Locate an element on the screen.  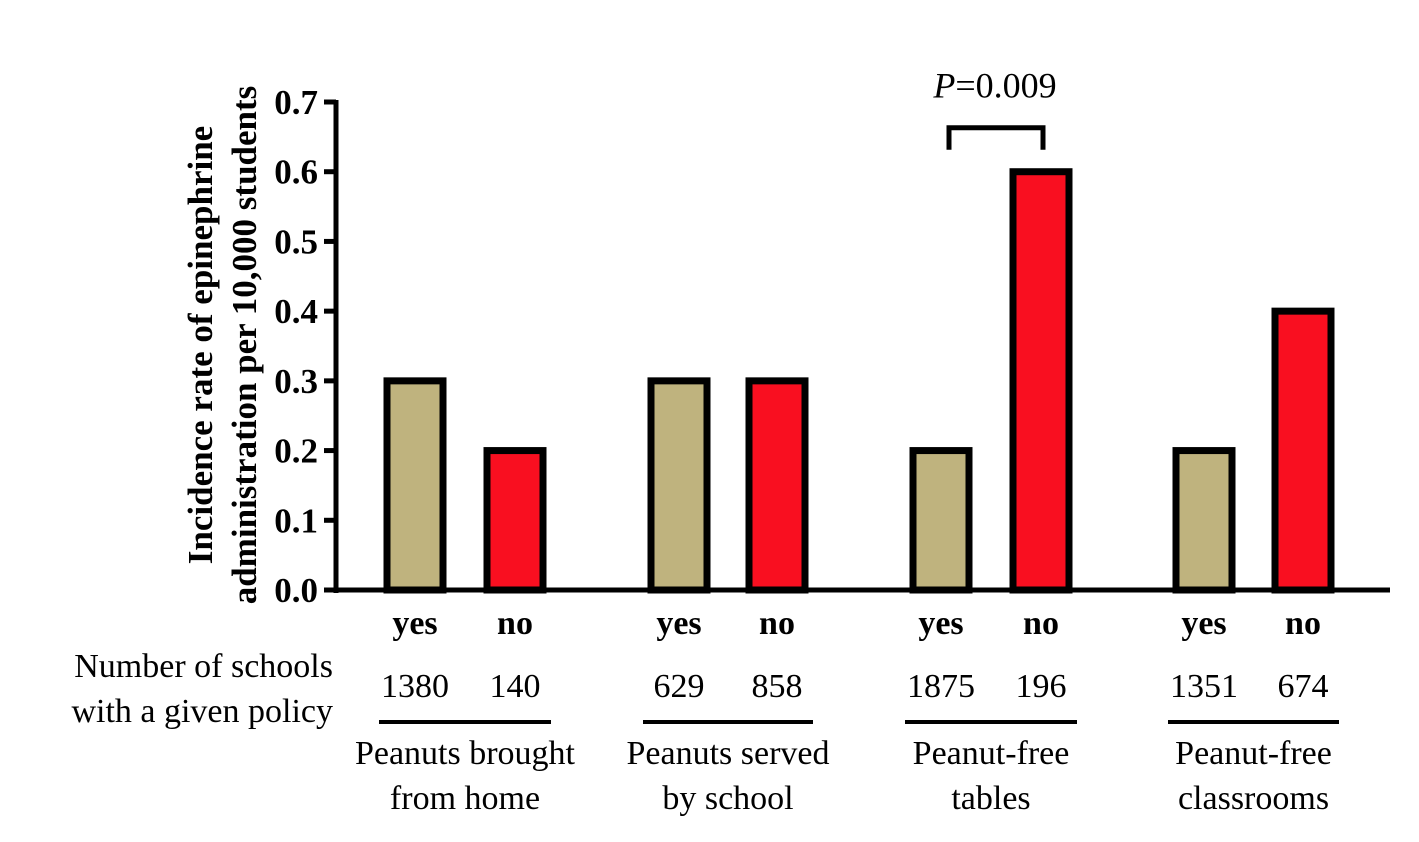
y-tick-label: 0.3 is located at coordinates (296, 381).